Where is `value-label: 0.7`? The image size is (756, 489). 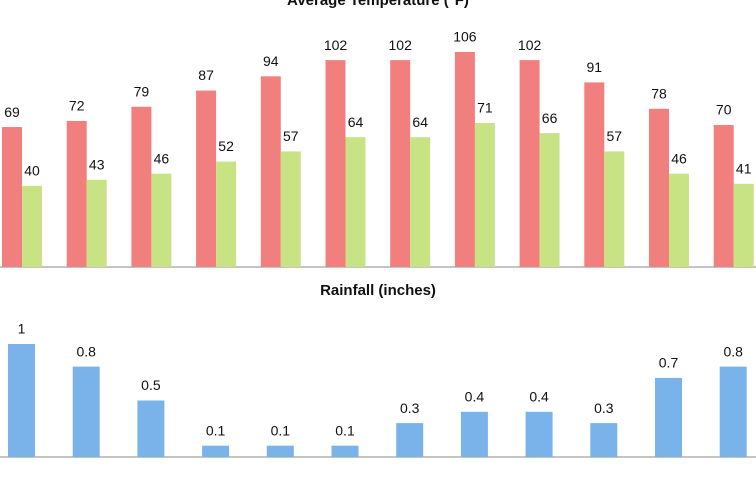
value-label: 0.7 is located at coordinates (669, 363).